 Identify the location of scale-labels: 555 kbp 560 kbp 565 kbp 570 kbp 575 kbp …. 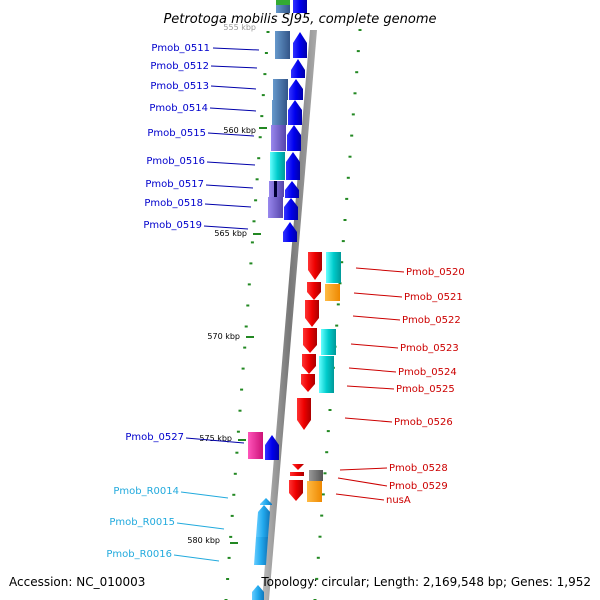
(227, 284).